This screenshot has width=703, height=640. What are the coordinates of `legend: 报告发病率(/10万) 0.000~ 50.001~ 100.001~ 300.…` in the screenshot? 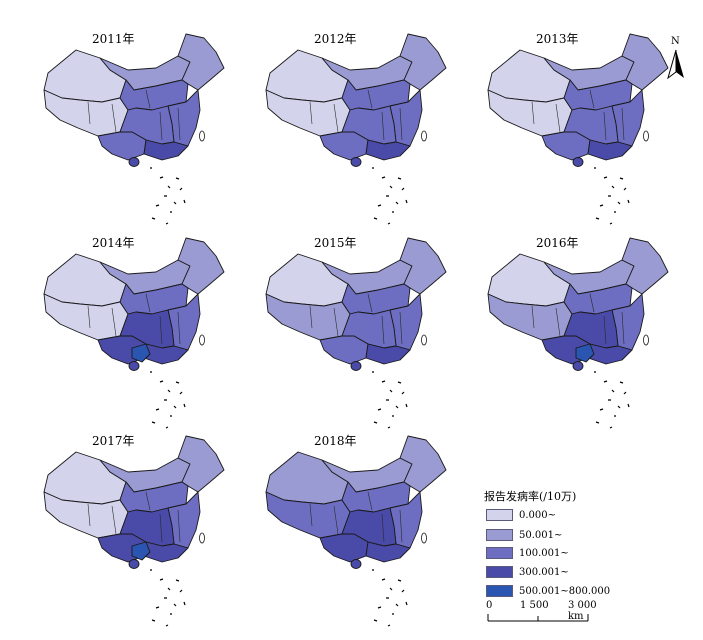 It's located at (591, 558).